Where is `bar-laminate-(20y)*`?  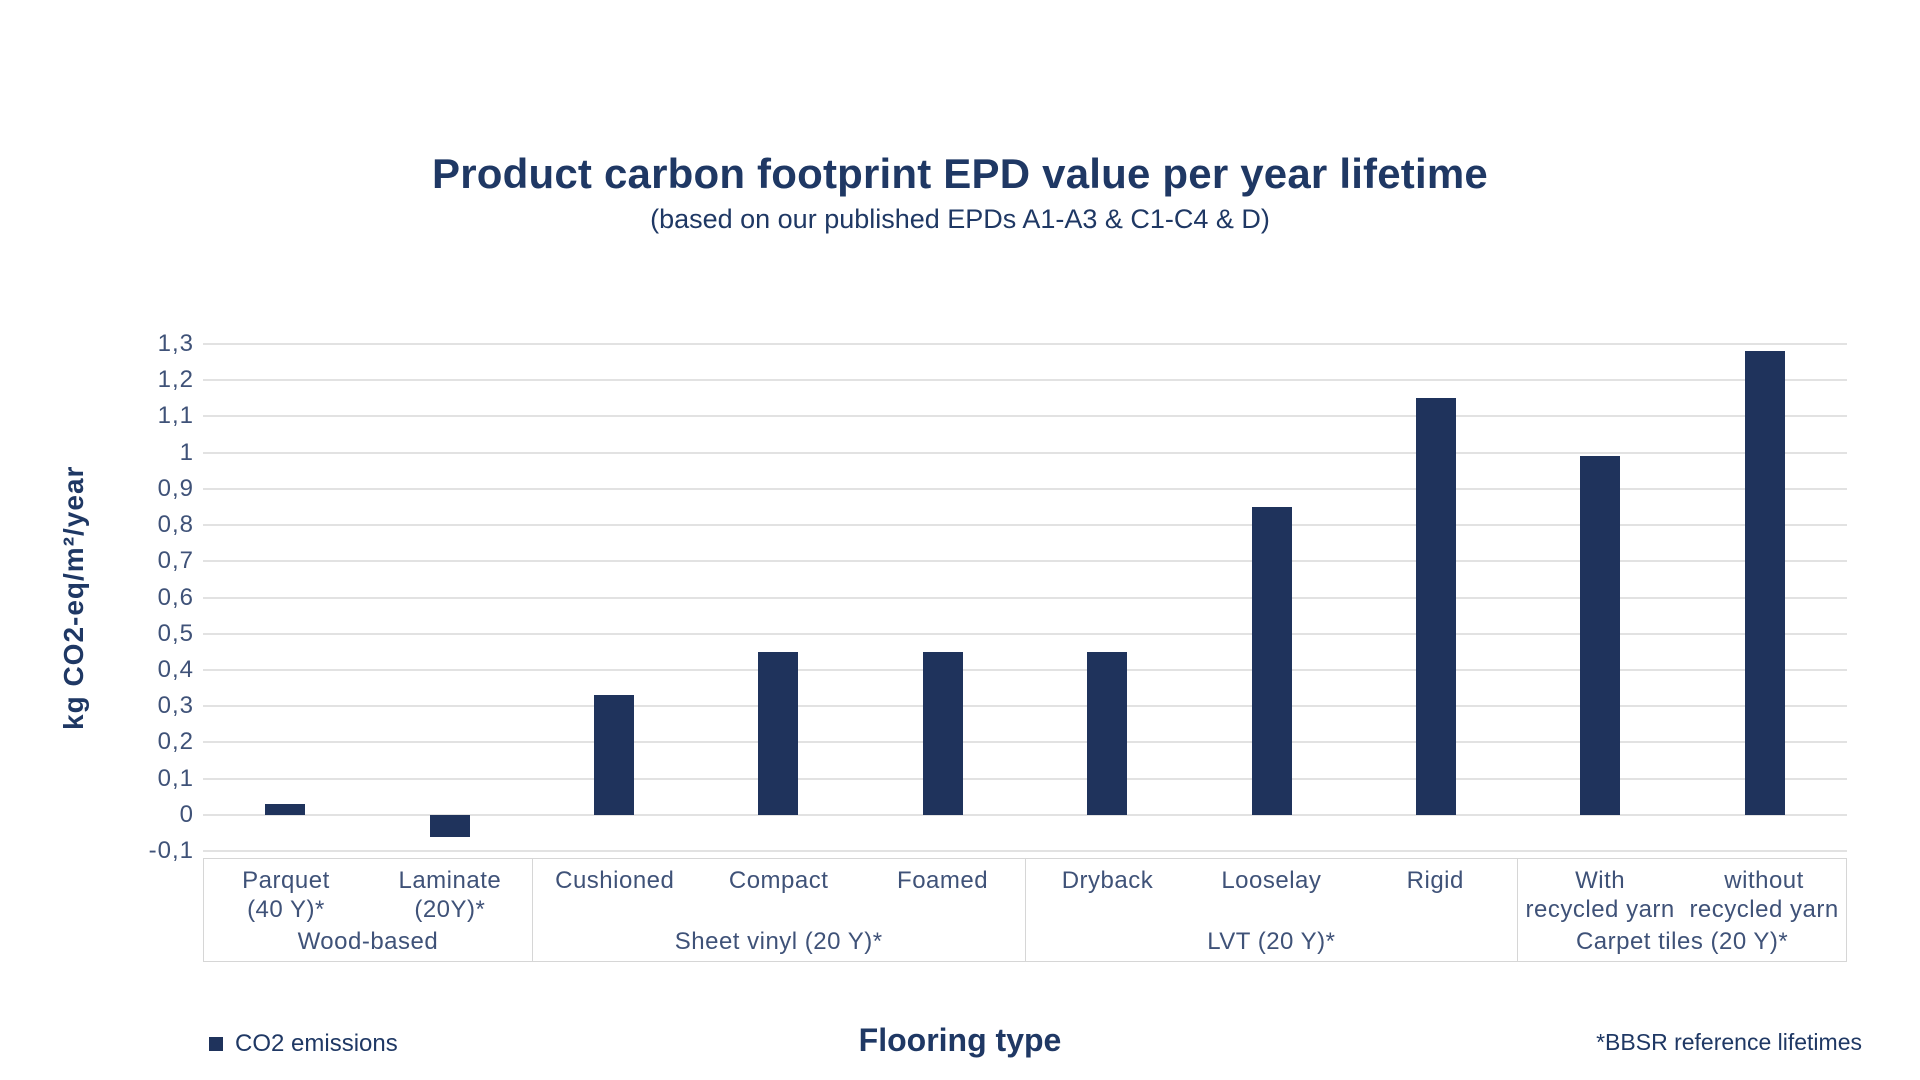
bar-laminate-(20y)* is located at coordinates (449, 825).